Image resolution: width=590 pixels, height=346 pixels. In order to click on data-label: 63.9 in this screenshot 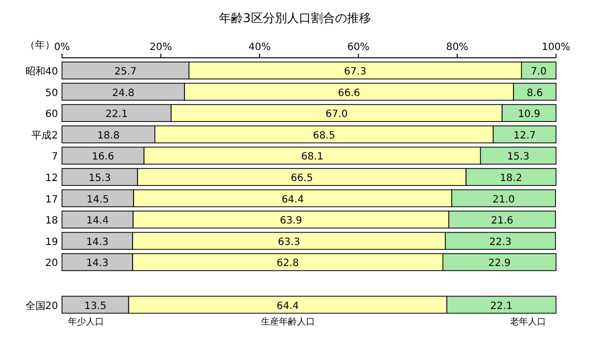, I will do `click(291, 221)`.